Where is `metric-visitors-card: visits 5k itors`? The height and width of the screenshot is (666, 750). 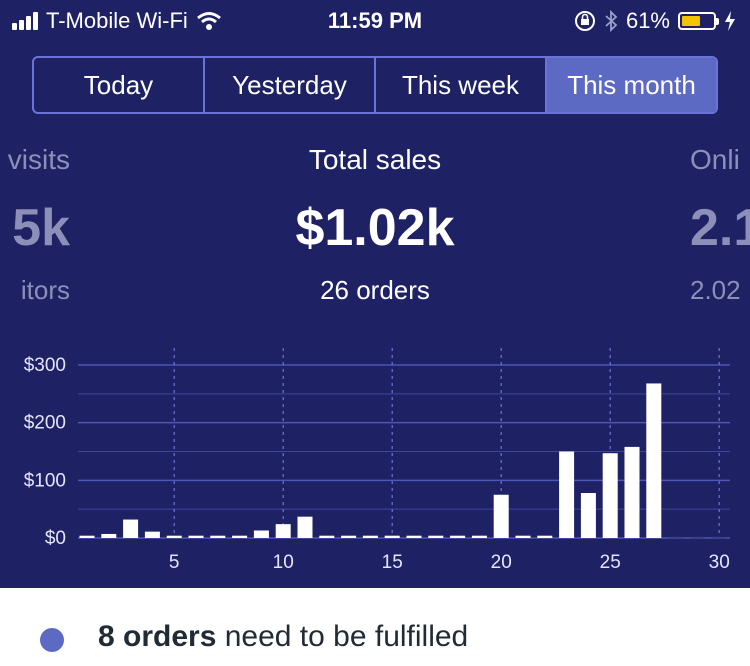 metric-visitors-card: visits 5k itors is located at coordinates (35, 225).